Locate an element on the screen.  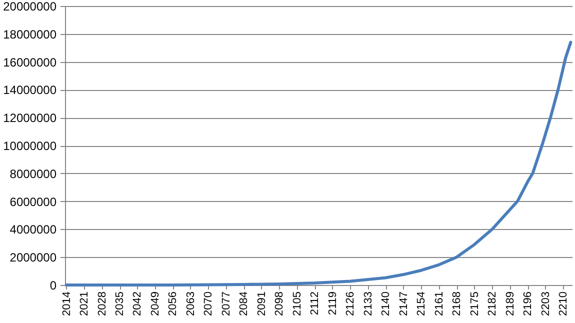
x-tick-label: 2098 is located at coordinates (280, 304).